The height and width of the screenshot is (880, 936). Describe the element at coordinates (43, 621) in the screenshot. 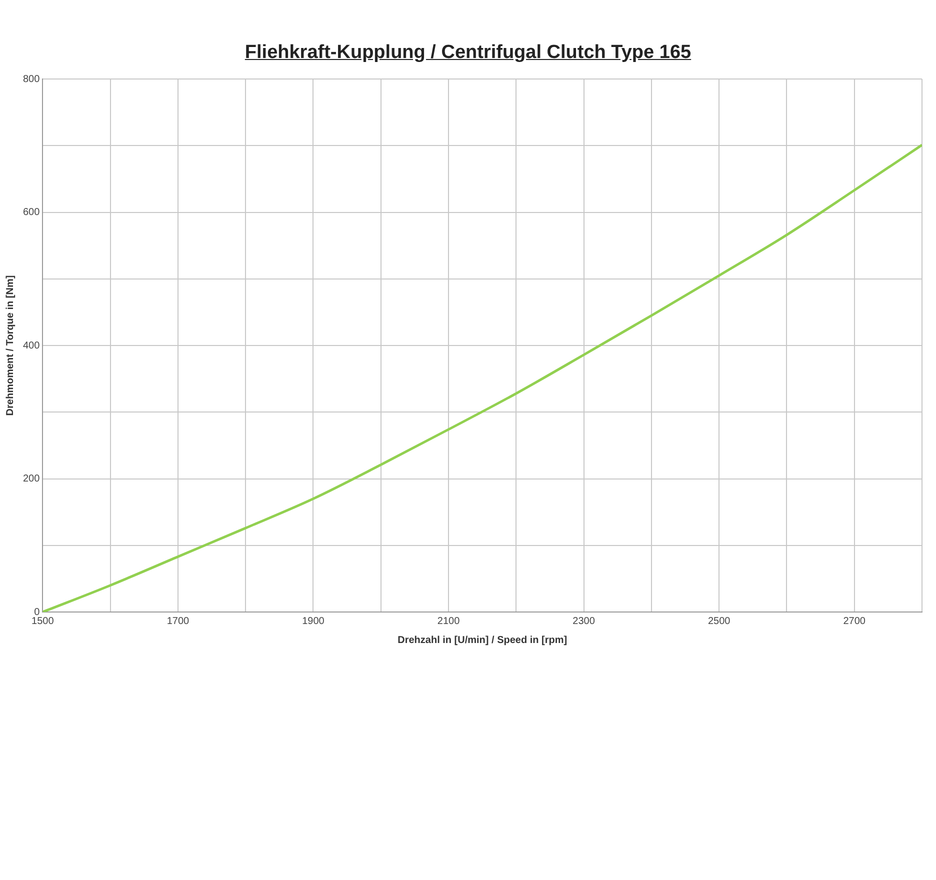

I see `x-tick-label: 1500` at that location.